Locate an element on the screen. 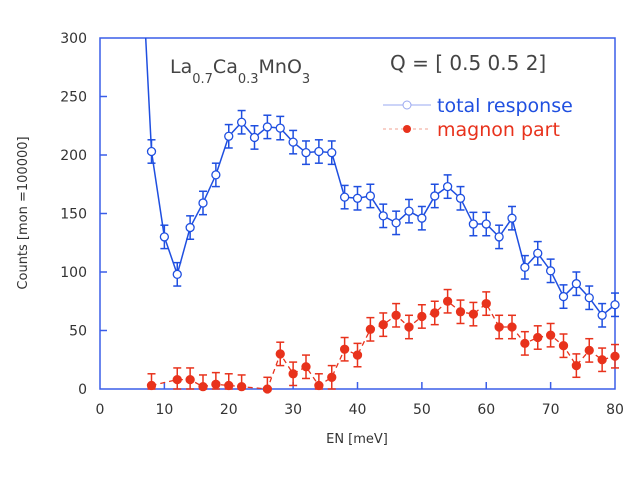 Image resolution: width=640 pixels, height=480 pixels. x-axis-label: EN [meV] is located at coordinates (357, 439).